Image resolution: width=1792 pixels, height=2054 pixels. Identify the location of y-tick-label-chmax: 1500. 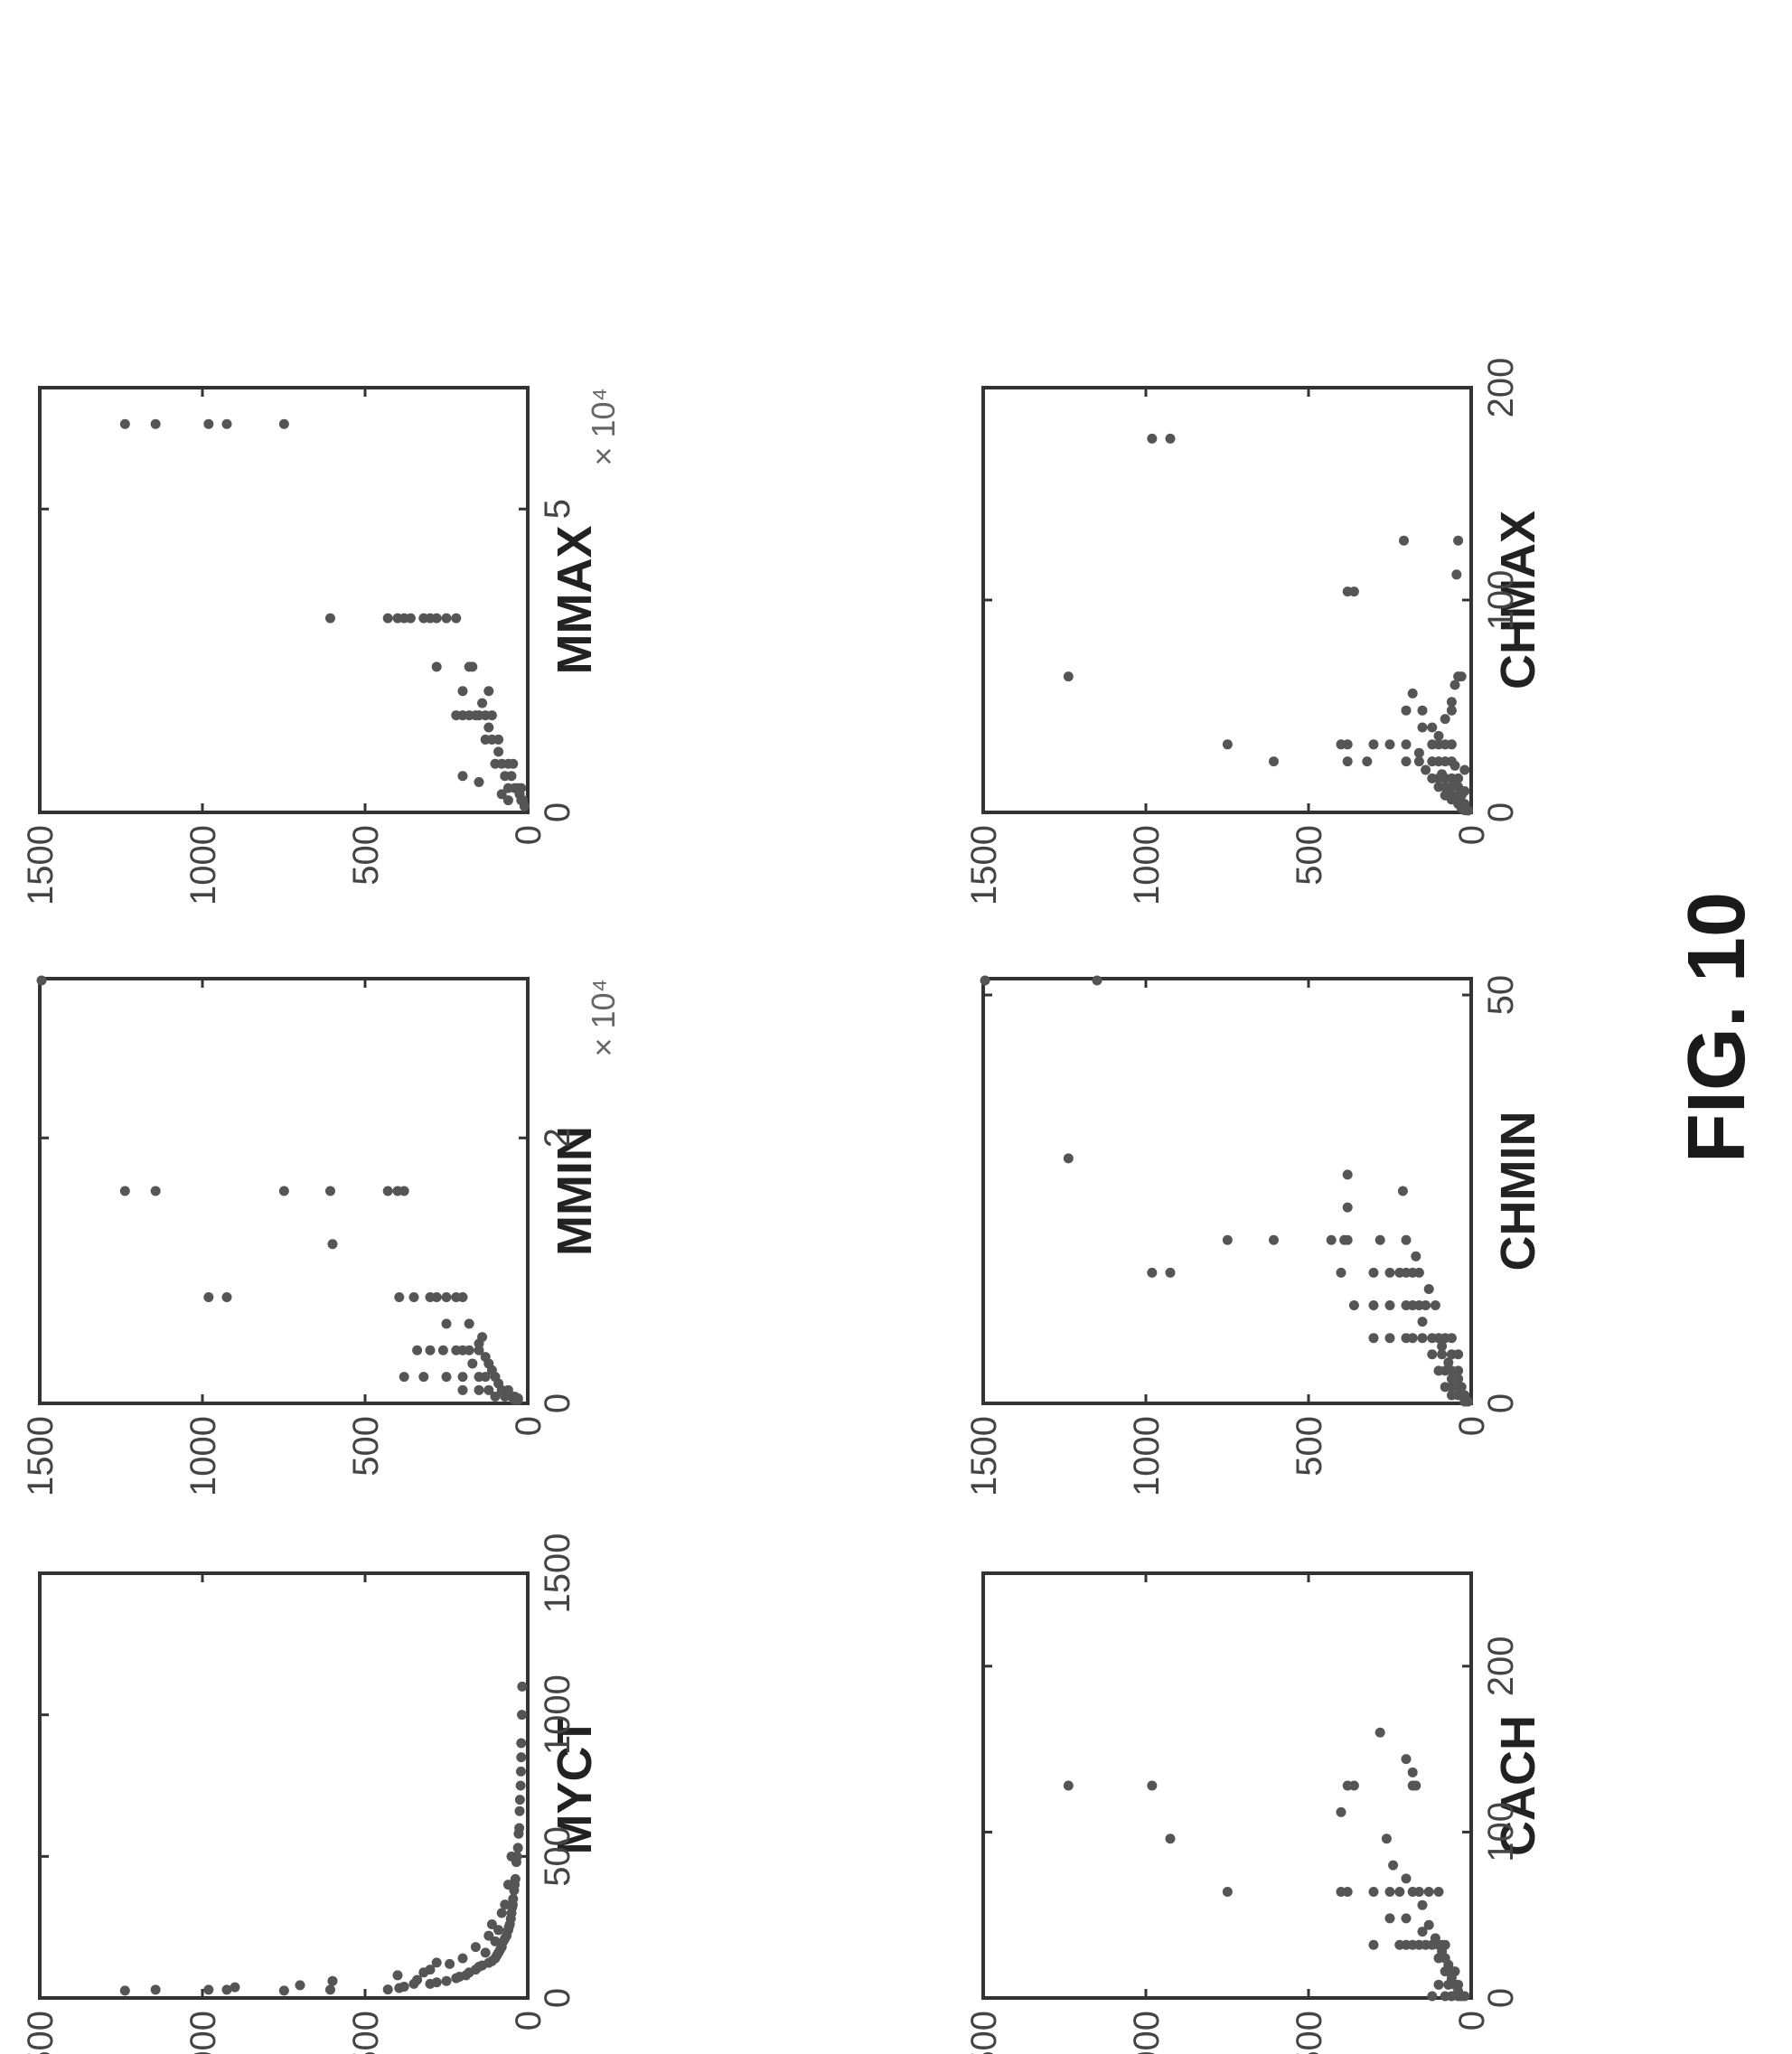
(984, 865).